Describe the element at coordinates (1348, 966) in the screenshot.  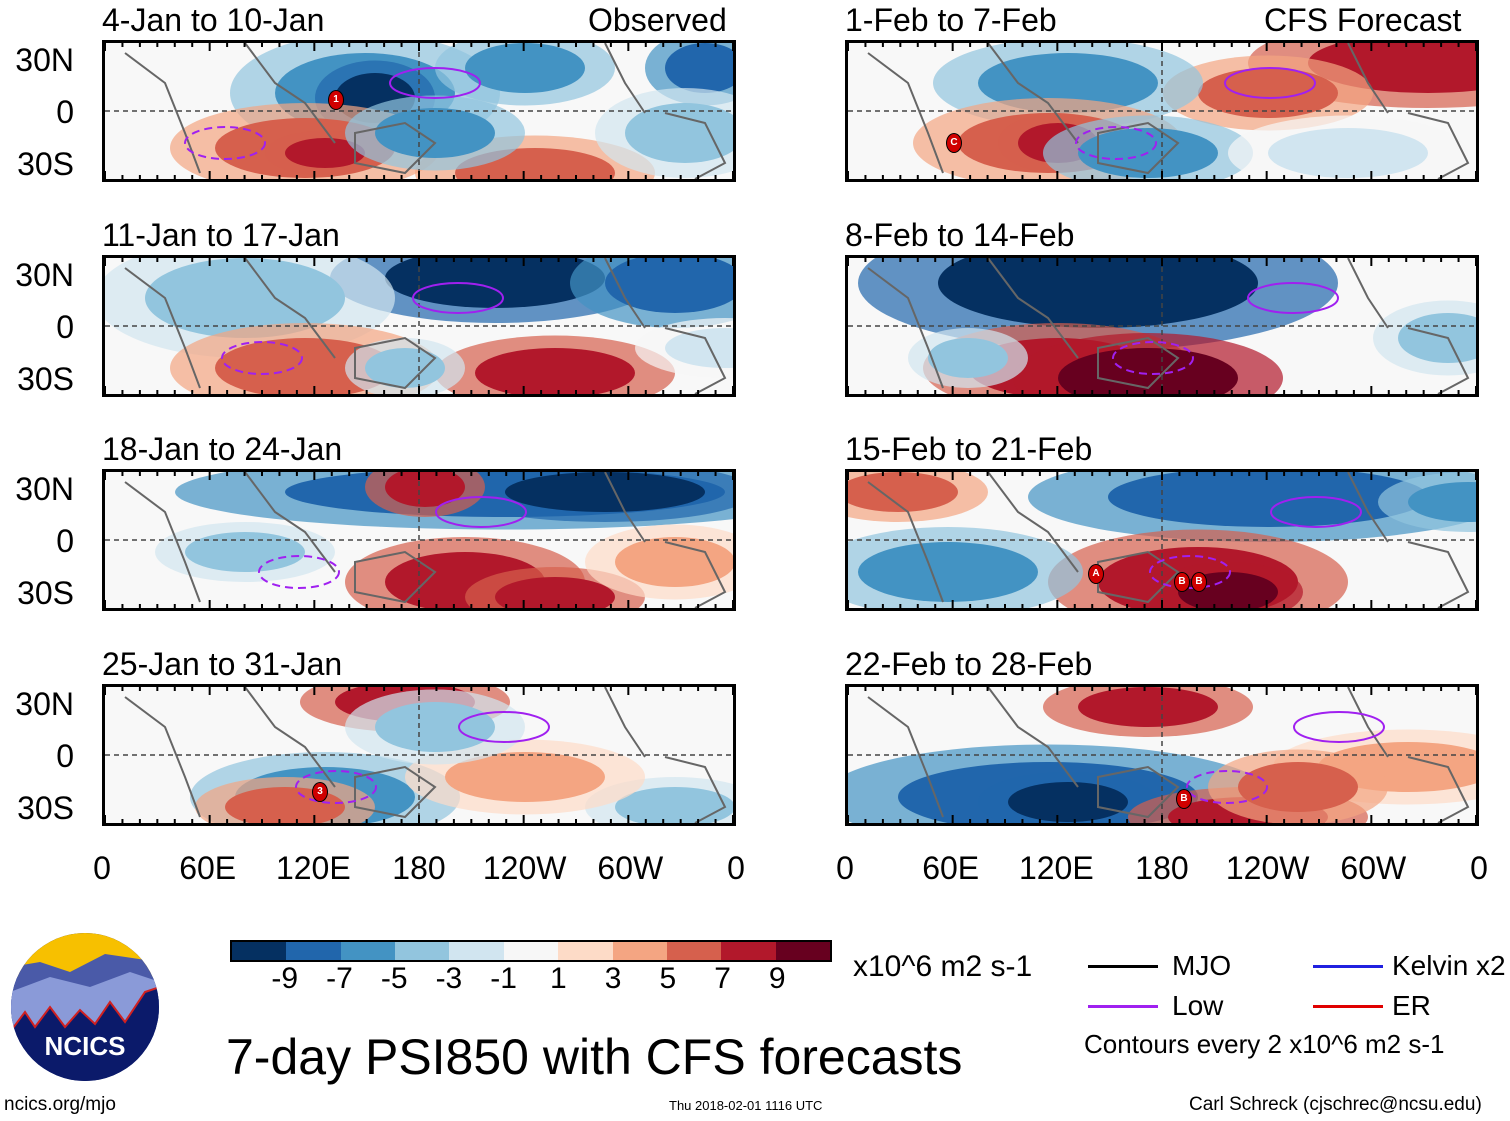
I see `legend-kelvin-line` at that location.